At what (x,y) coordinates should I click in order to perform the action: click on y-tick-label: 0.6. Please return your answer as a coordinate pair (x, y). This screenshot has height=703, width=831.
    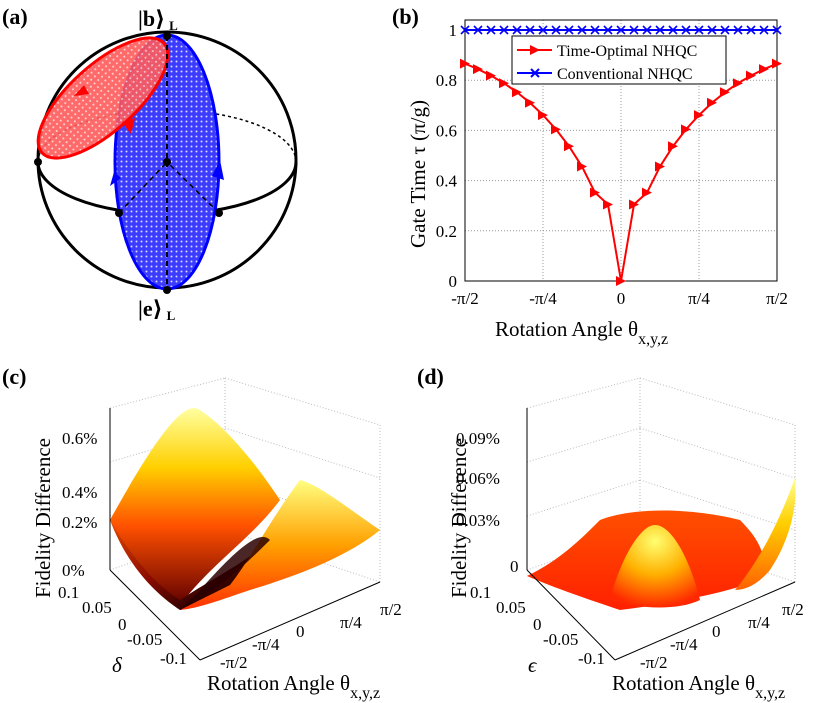
    Looking at the image, I should click on (446, 130).